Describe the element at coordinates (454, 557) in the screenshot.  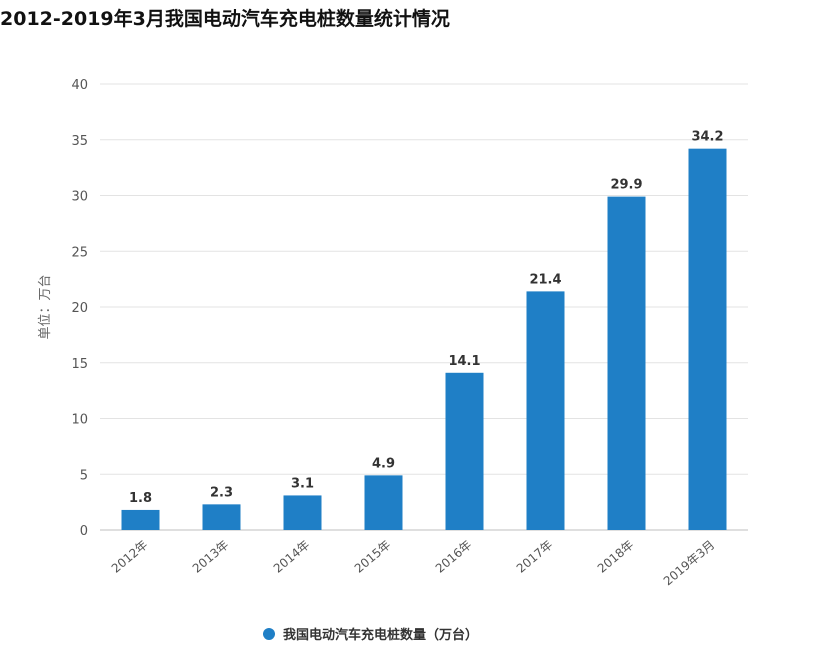
I see `x-tick-label: 2016年` at that location.